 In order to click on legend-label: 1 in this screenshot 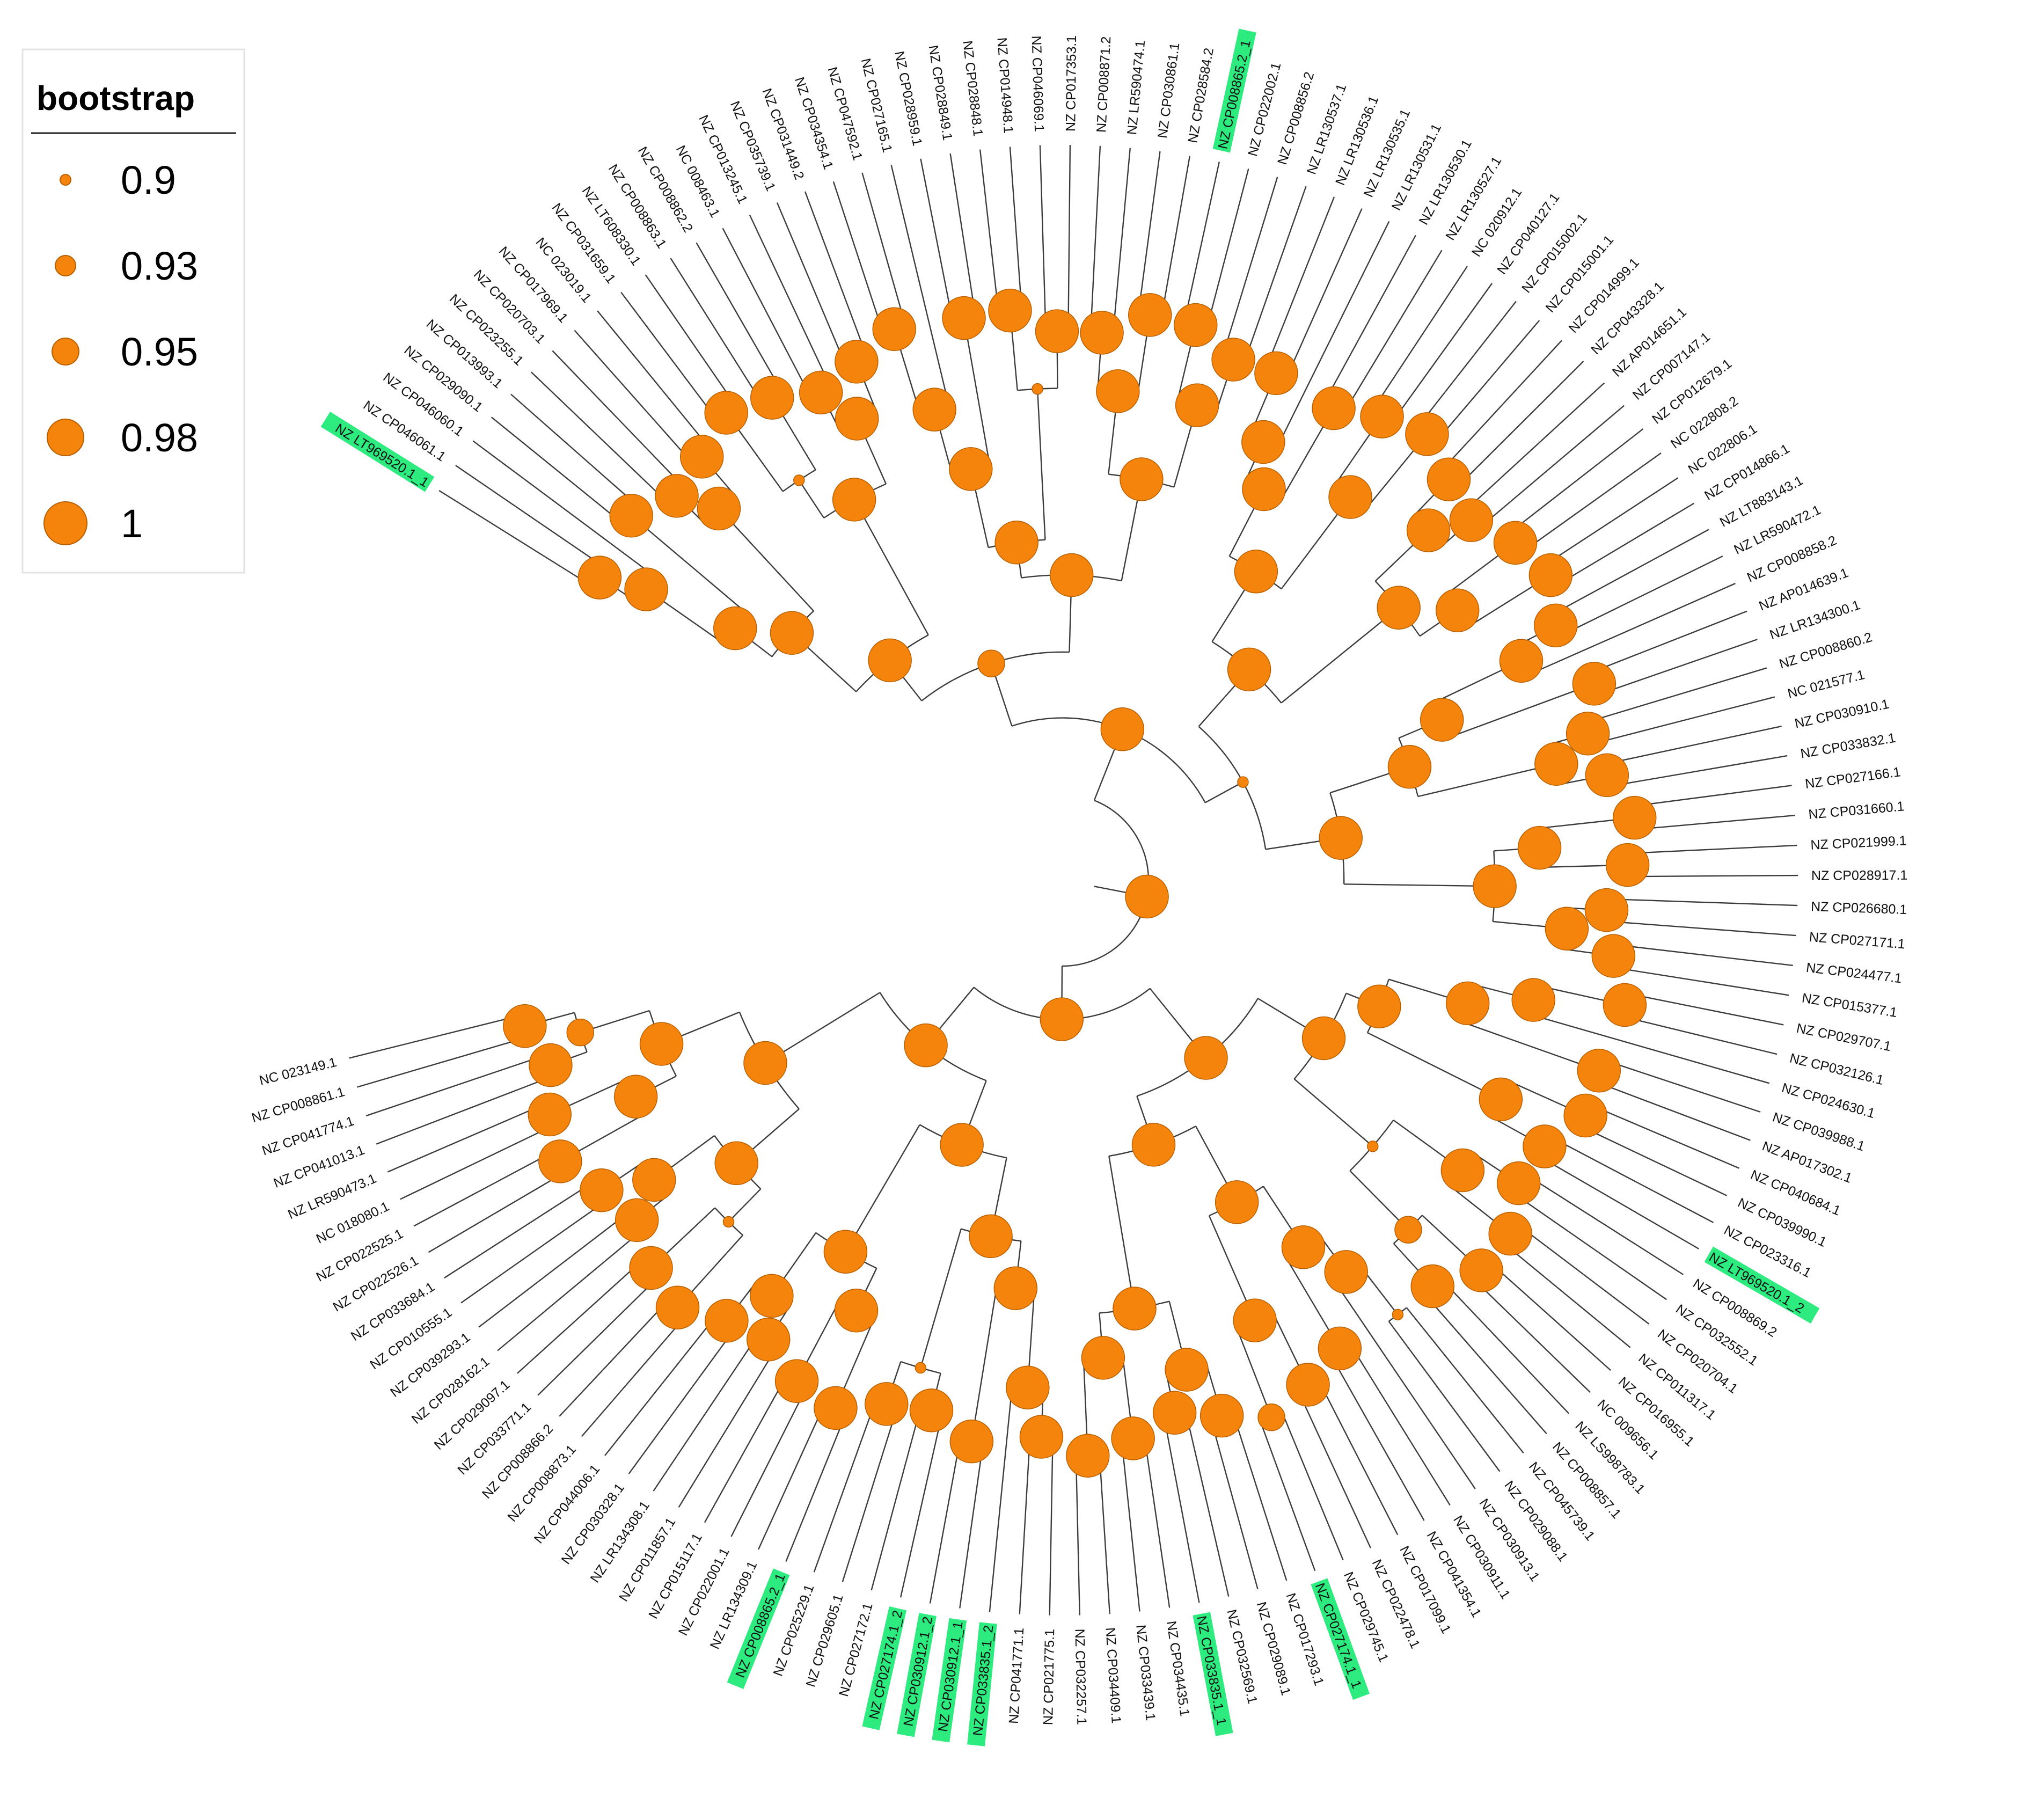, I will do `click(132, 523)`.